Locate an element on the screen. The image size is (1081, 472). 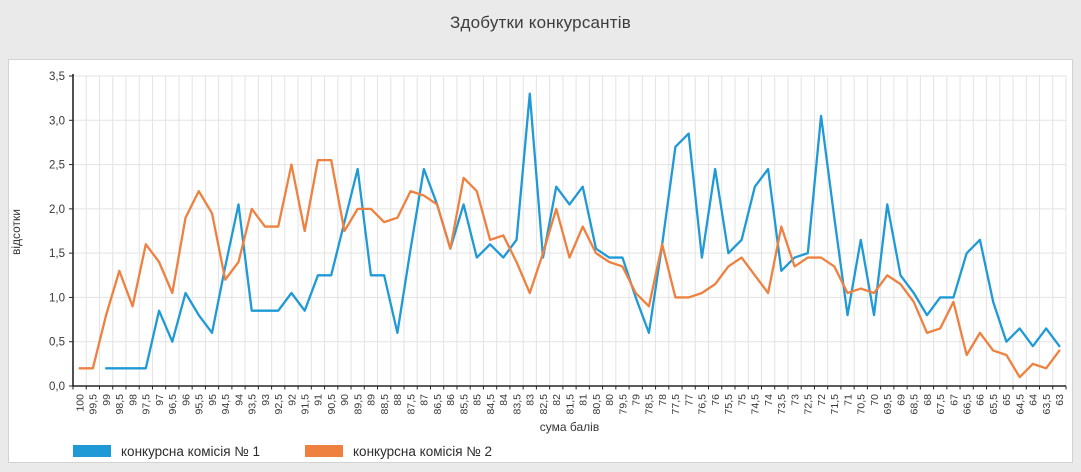
x-tick-label: 88,5 is located at coordinates (385, 404).